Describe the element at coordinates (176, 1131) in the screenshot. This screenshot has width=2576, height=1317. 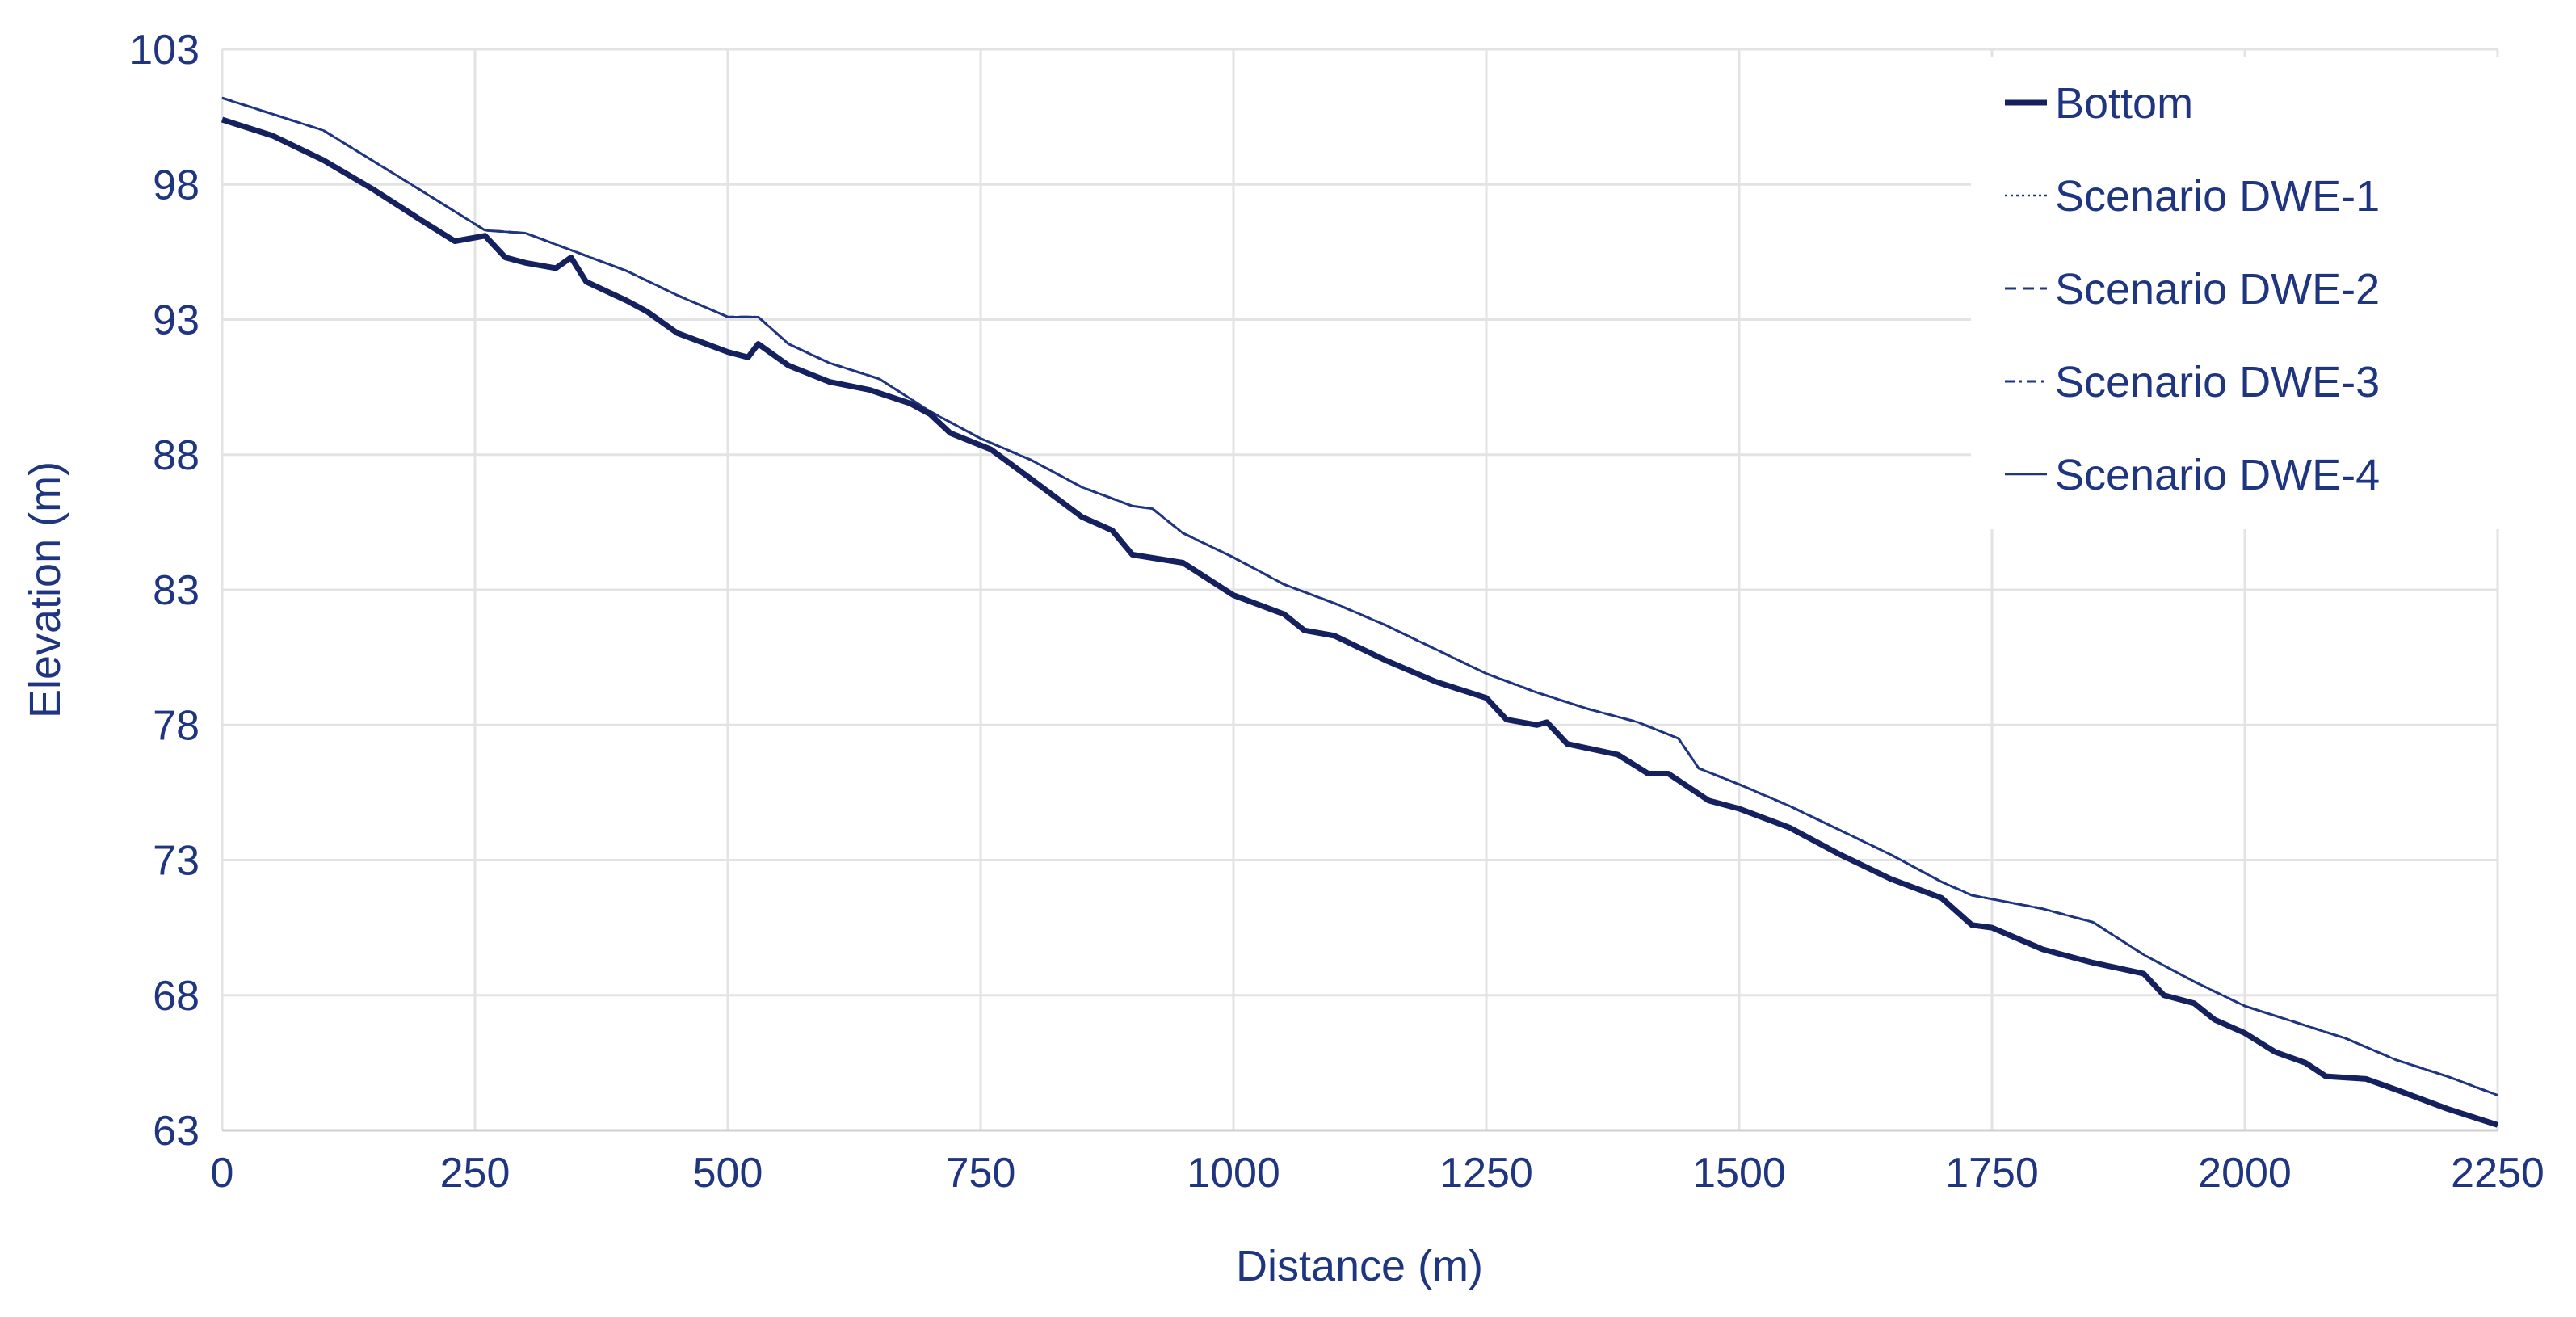
I see `y-tick-label: 63` at that location.